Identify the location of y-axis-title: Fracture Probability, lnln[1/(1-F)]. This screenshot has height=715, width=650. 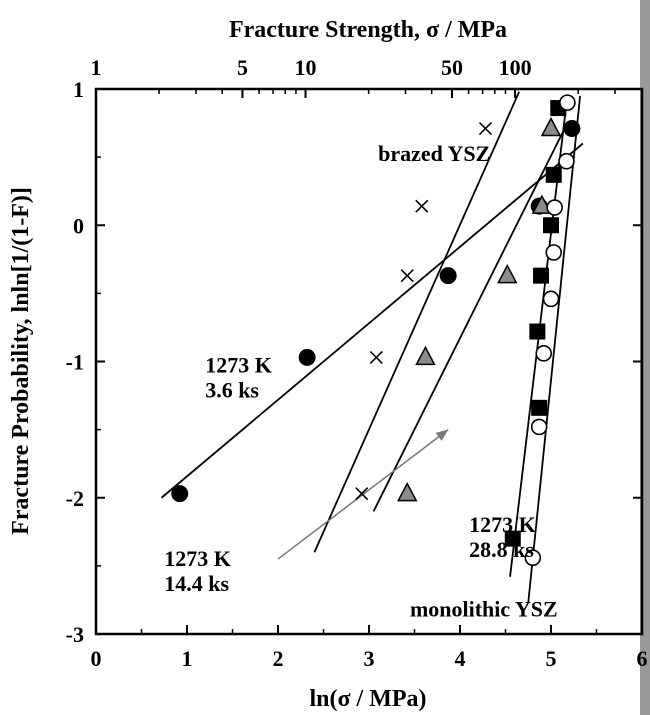
(21, 361).